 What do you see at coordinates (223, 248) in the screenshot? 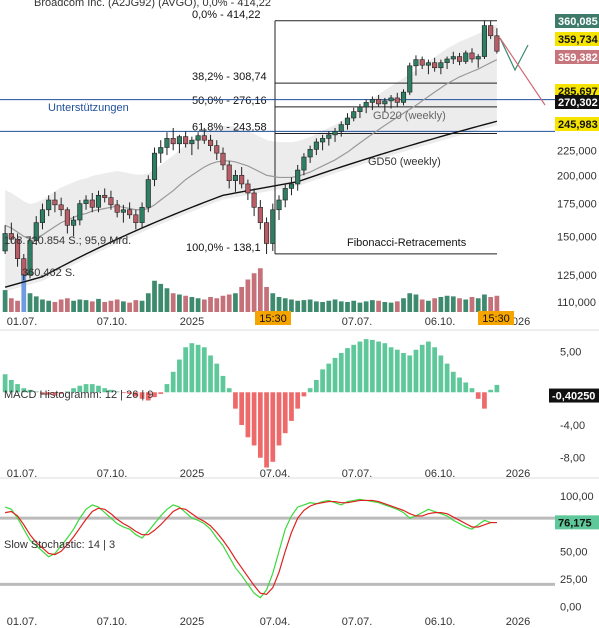
I see `fibonacci-level-label: 100,0% - 138,1` at bounding box center [223, 248].